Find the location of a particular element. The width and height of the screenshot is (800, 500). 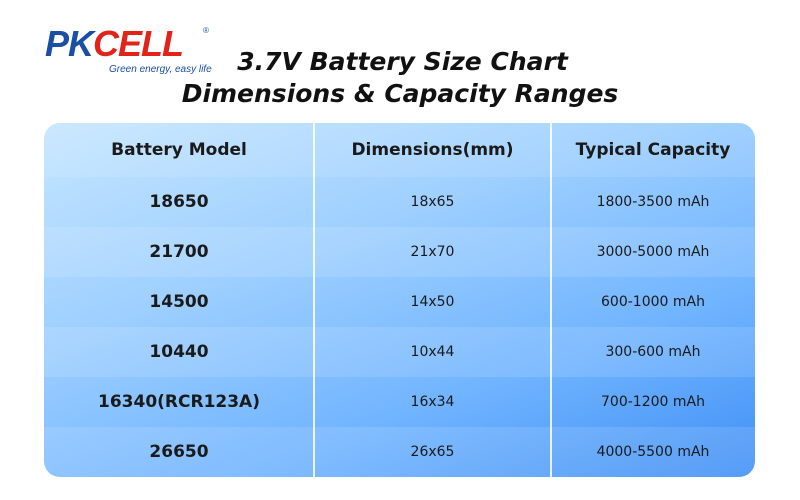

cell-dimensions: 26x65 is located at coordinates (432, 452).